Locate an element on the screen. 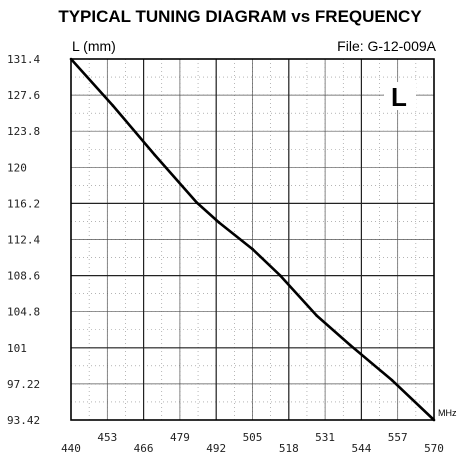 The height and width of the screenshot is (458, 464). y-tick-label: 123.8 is located at coordinates (23, 131).